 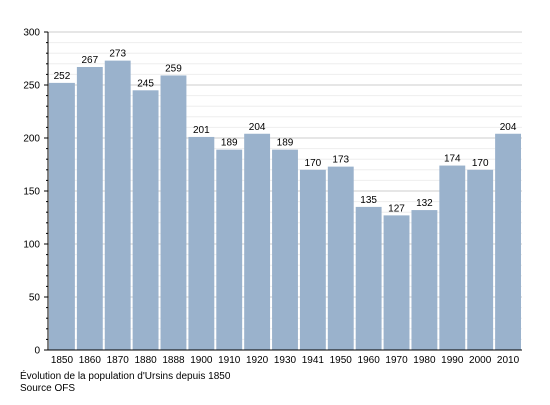 I want to click on x-tick-label: 2010, so click(x=508, y=360).